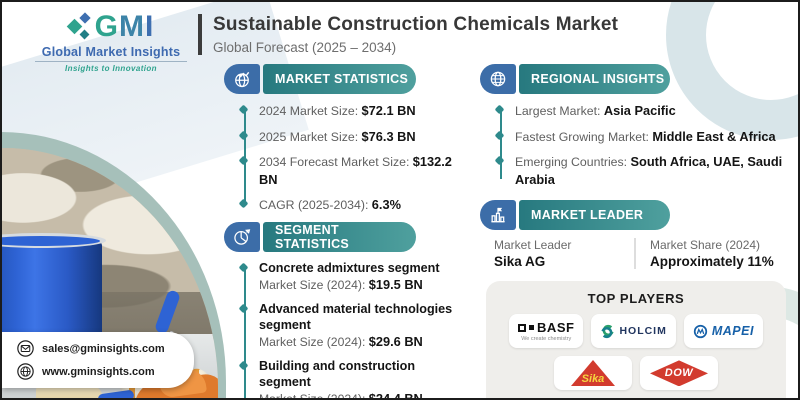 This screenshot has height=400, width=800. Describe the element at coordinates (103, 348) in the screenshot. I see `contact-email-text: sales@gminsights.com` at that location.